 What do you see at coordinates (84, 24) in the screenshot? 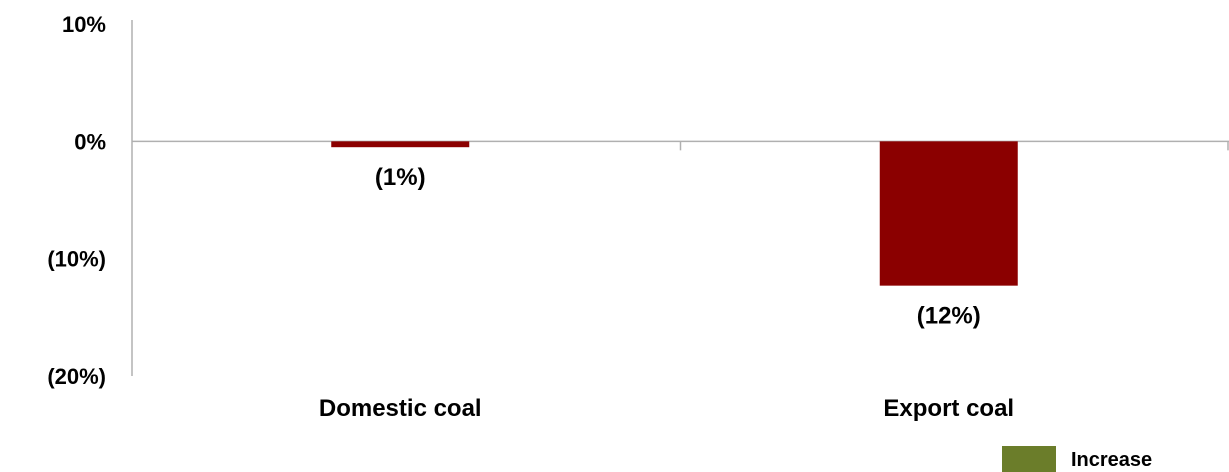
I see `y-tick-label: 10%` at bounding box center [84, 24].